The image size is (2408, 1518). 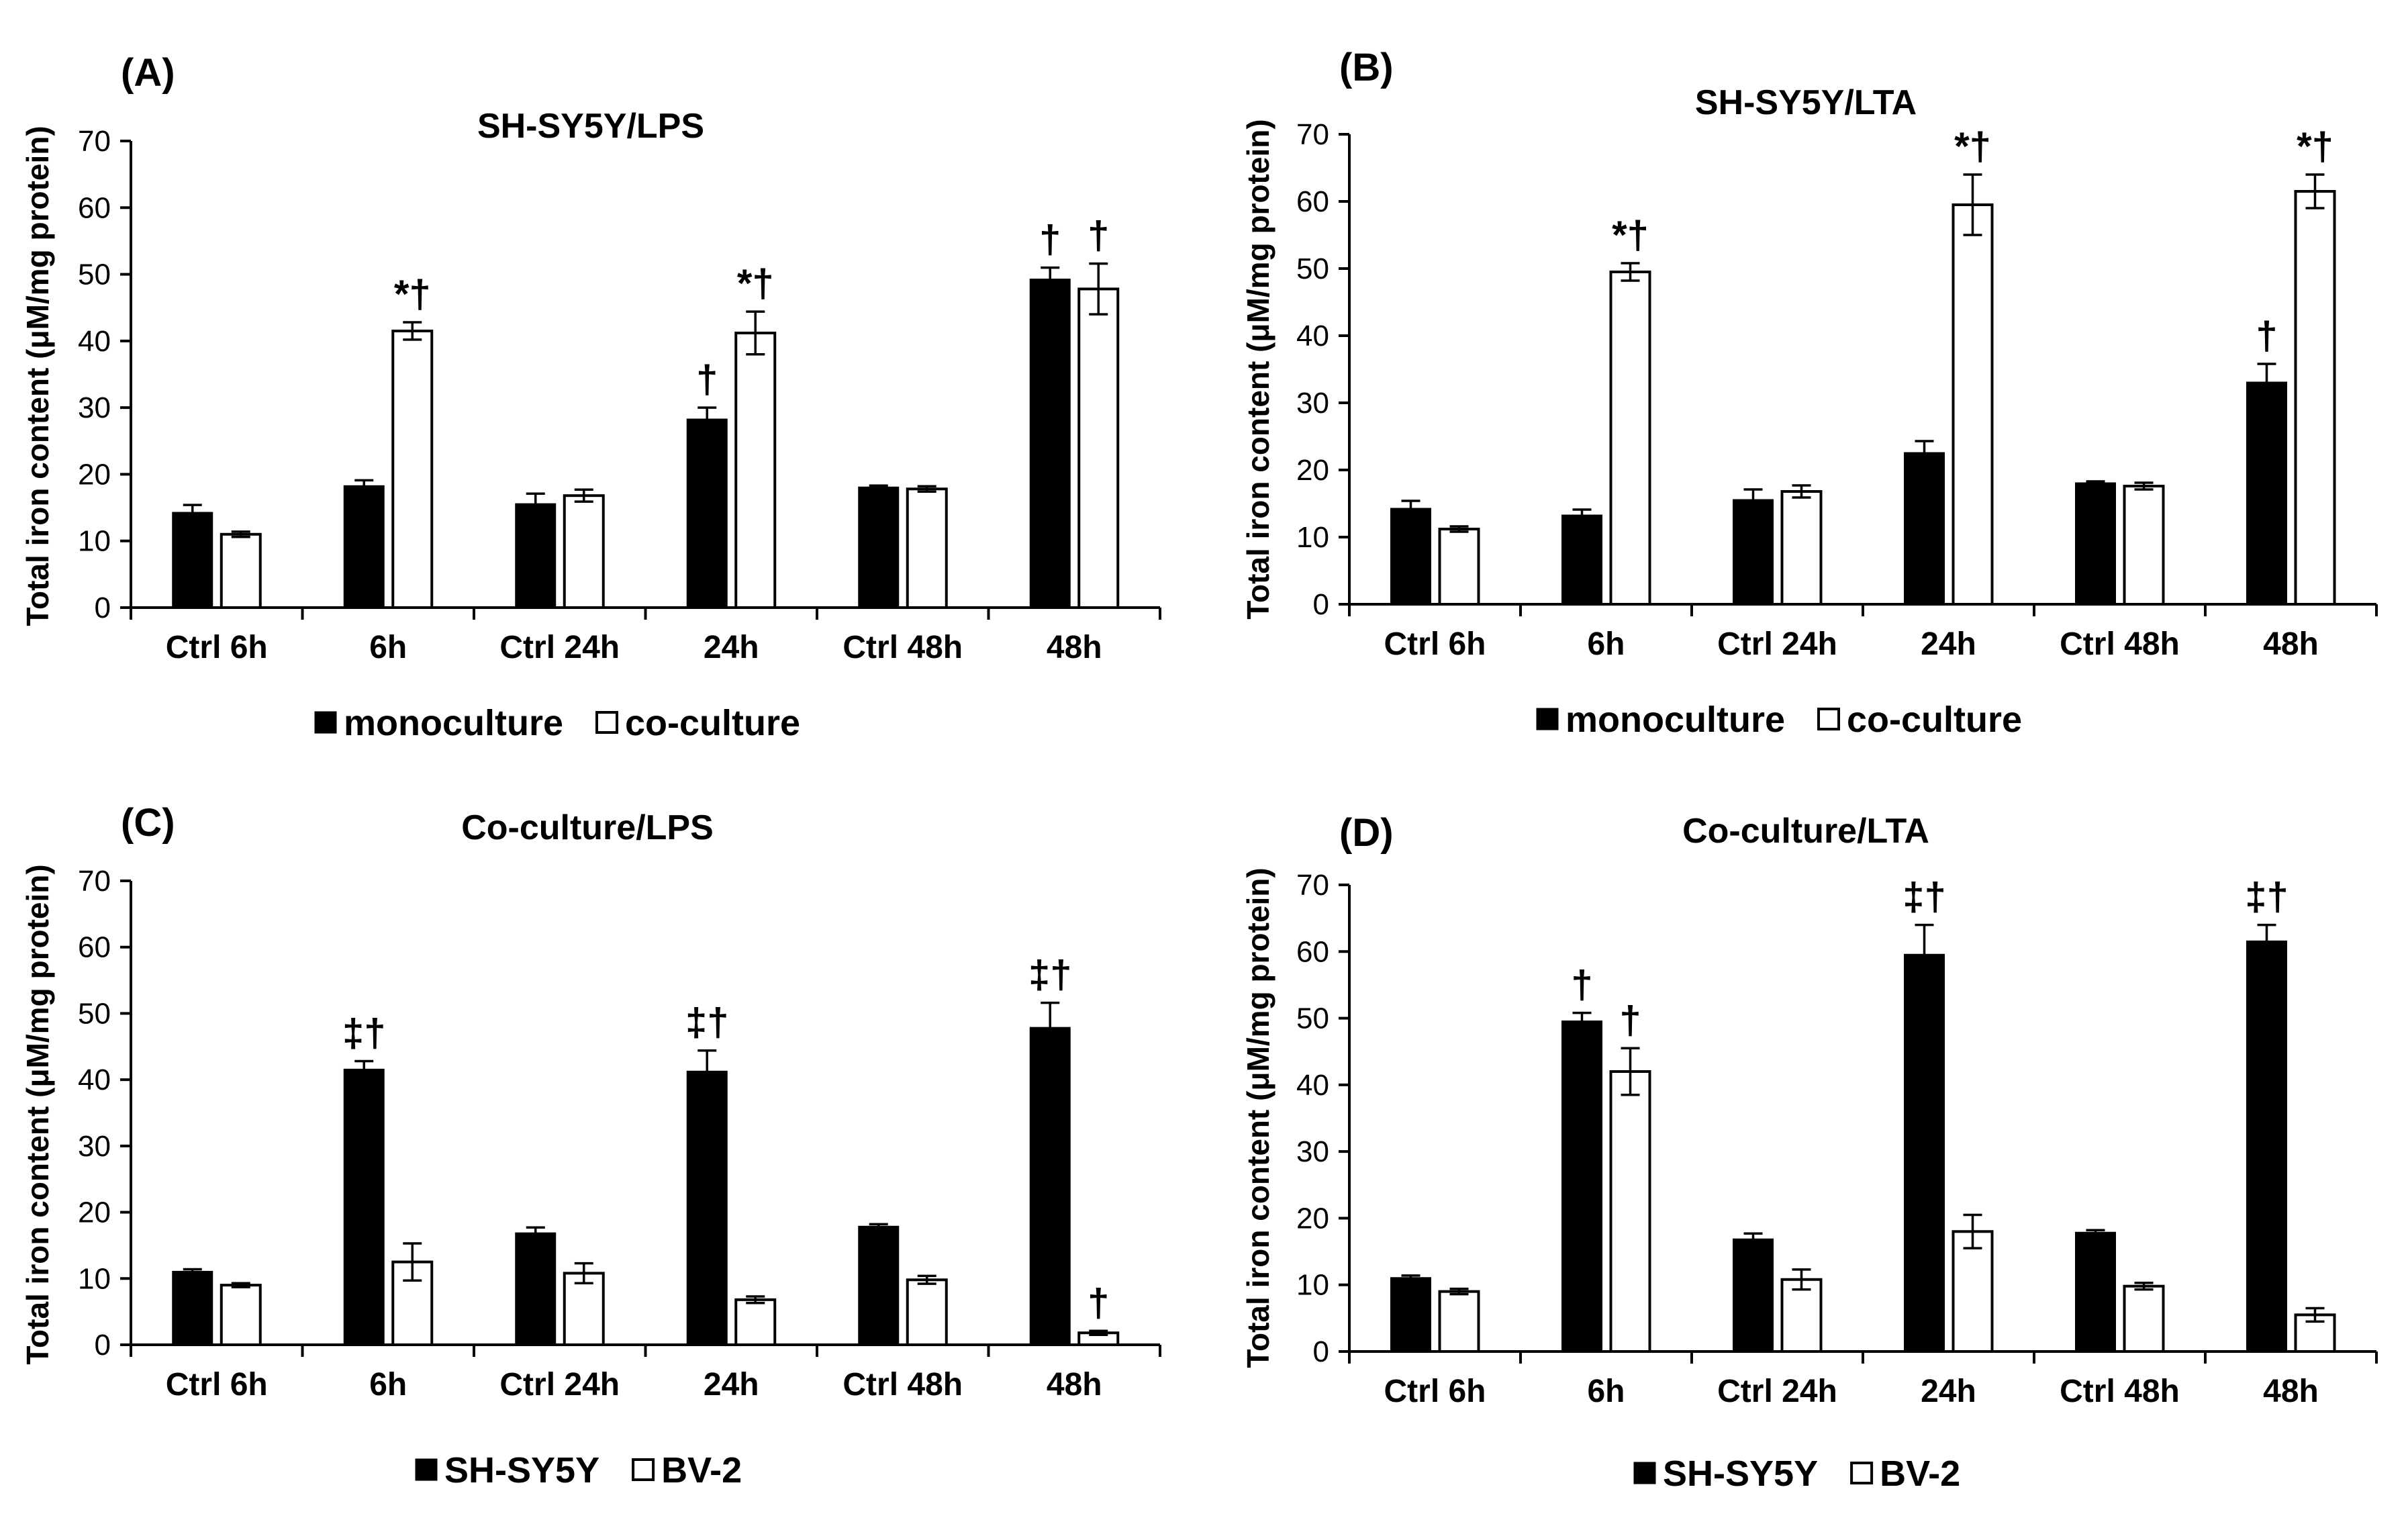 What do you see at coordinates (1366, 67) in the screenshot?
I see `panel-letter: (B)` at bounding box center [1366, 67].